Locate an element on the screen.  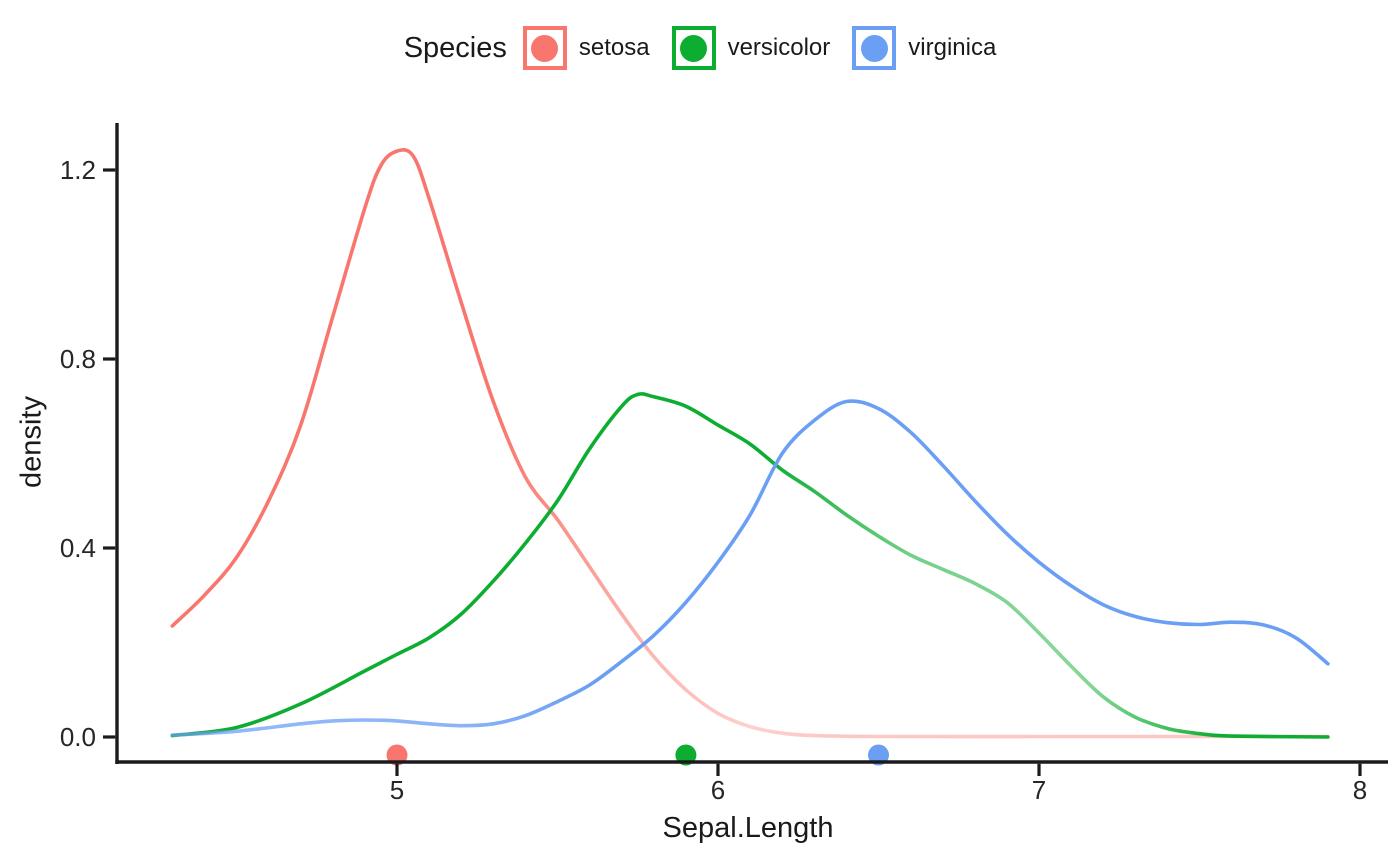
legend-label-virginica: virginica is located at coordinates (952, 47).